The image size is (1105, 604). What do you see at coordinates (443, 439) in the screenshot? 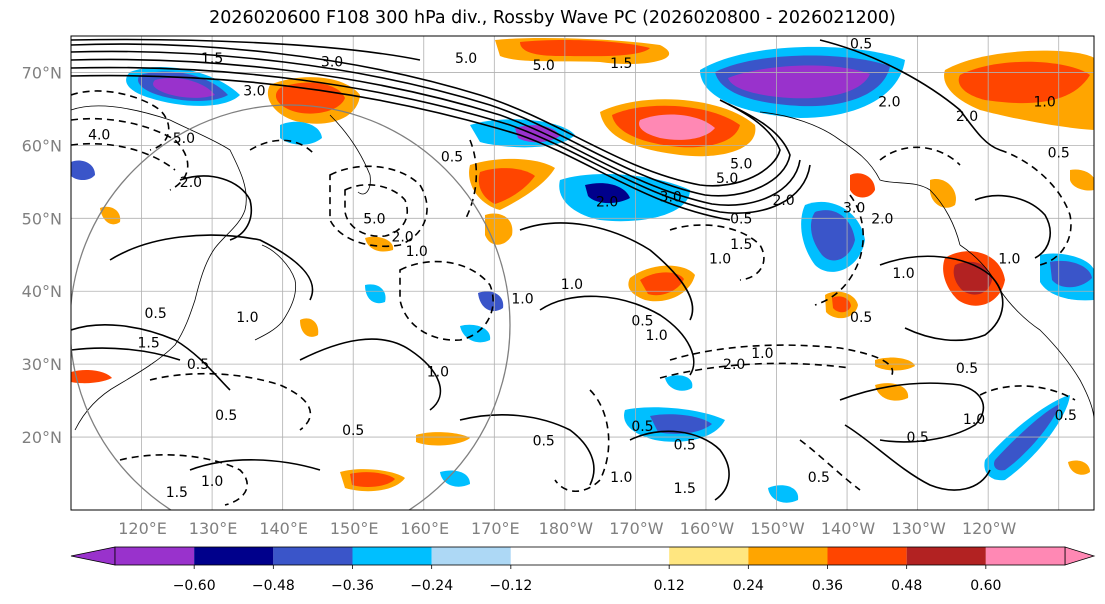
I see `shade-orange-s1` at bounding box center [443, 439].